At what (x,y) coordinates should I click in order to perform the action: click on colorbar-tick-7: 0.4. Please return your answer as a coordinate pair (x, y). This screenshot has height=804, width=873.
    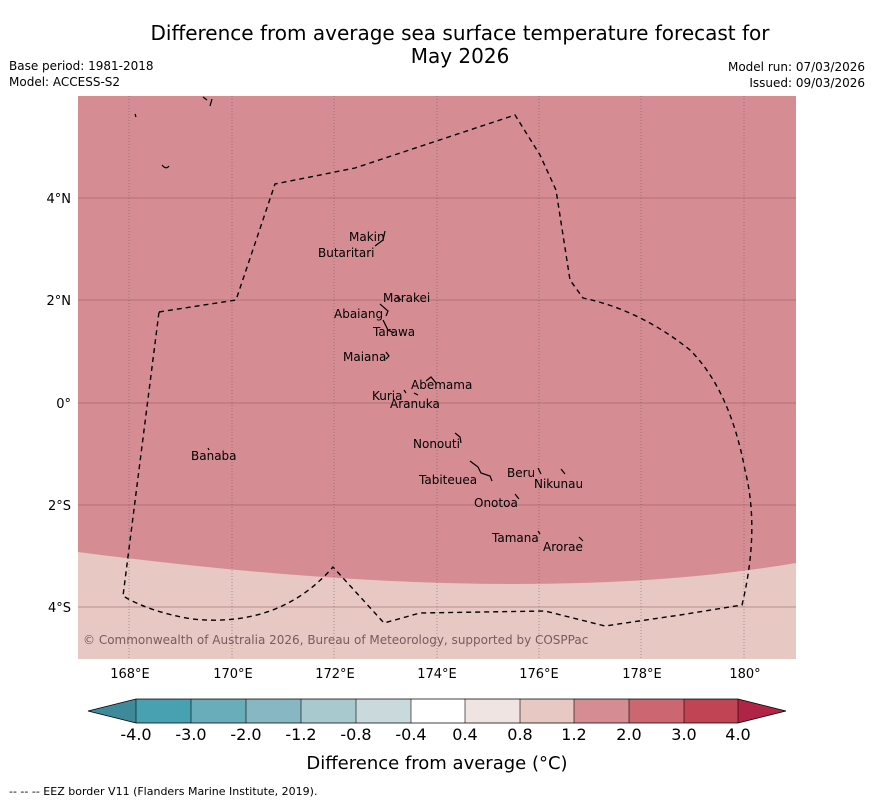
    Looking at the image, I should click on (464, 734).